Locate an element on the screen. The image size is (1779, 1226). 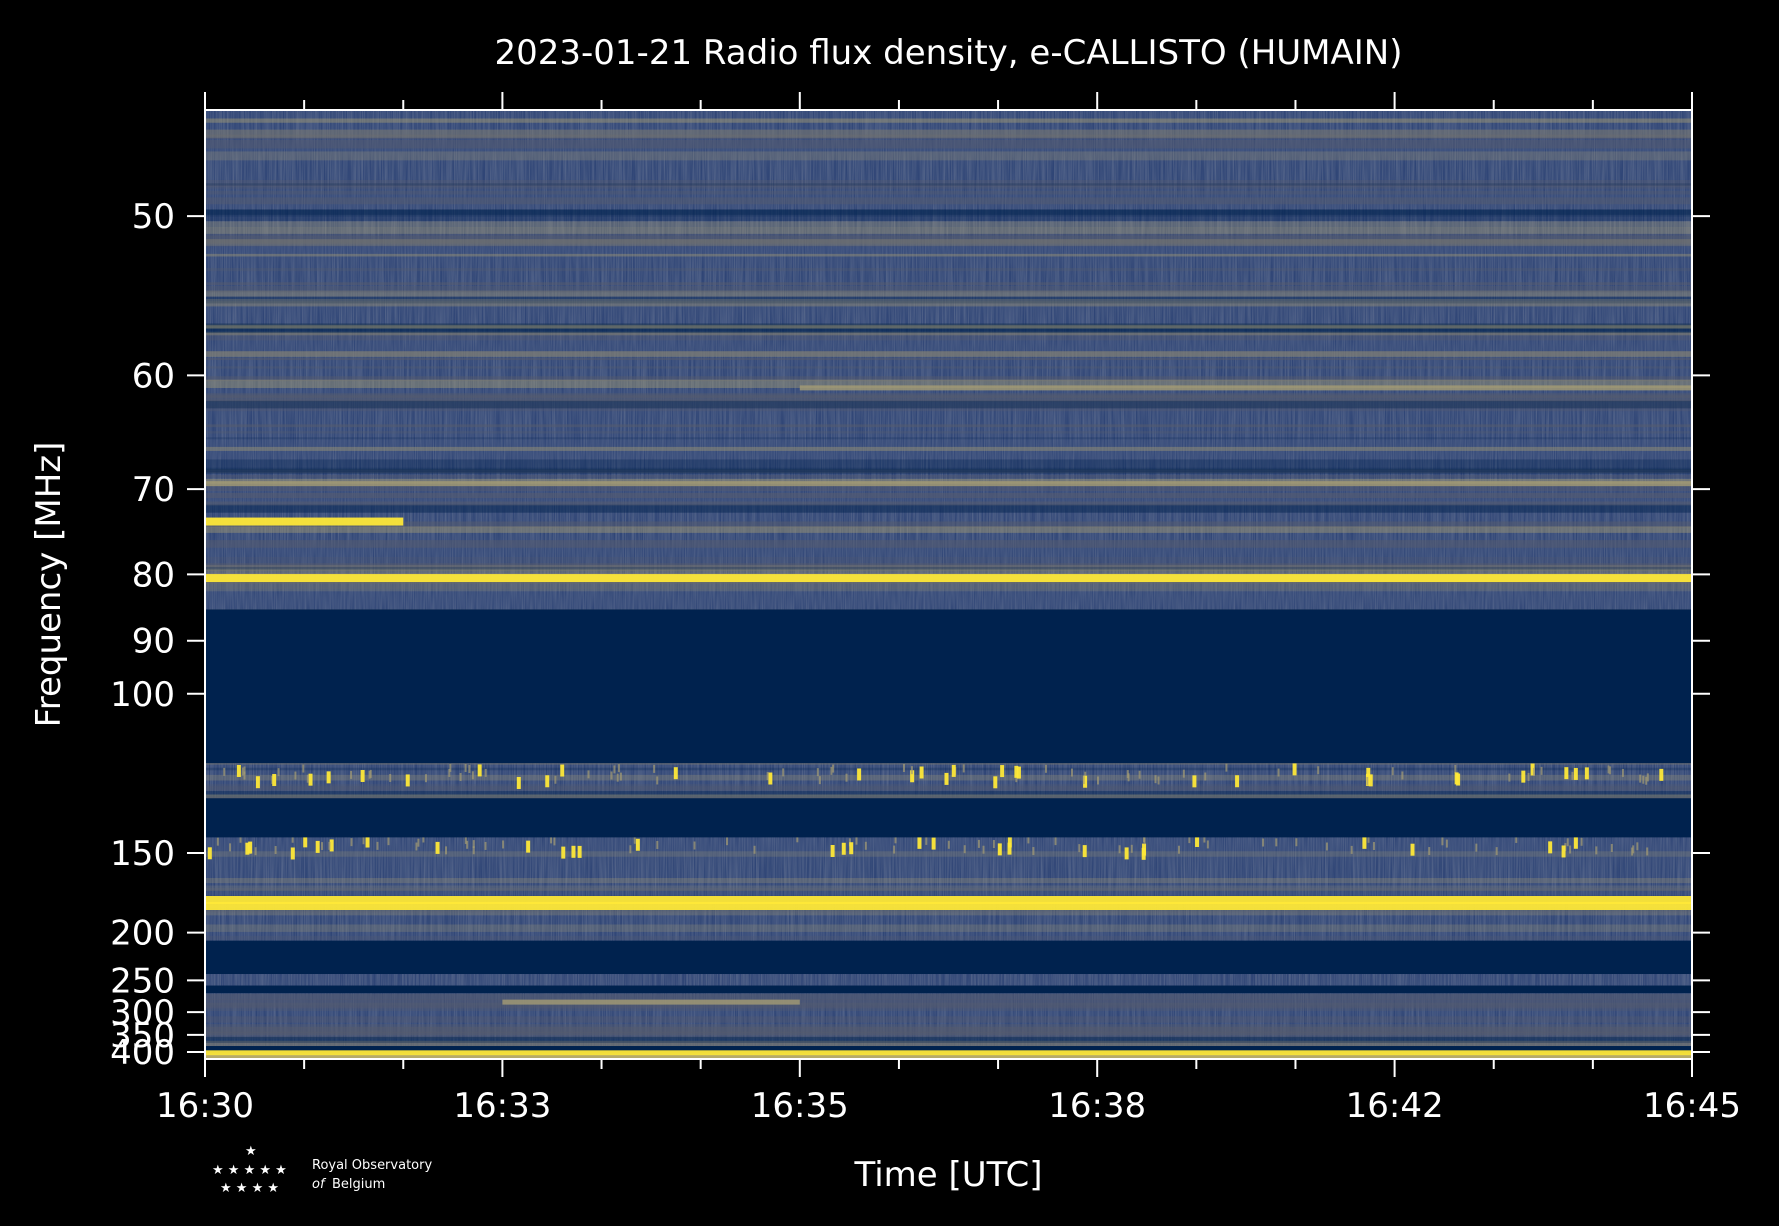
x-axis-label: Time [UTC] is located at coordinates (948, 1175).